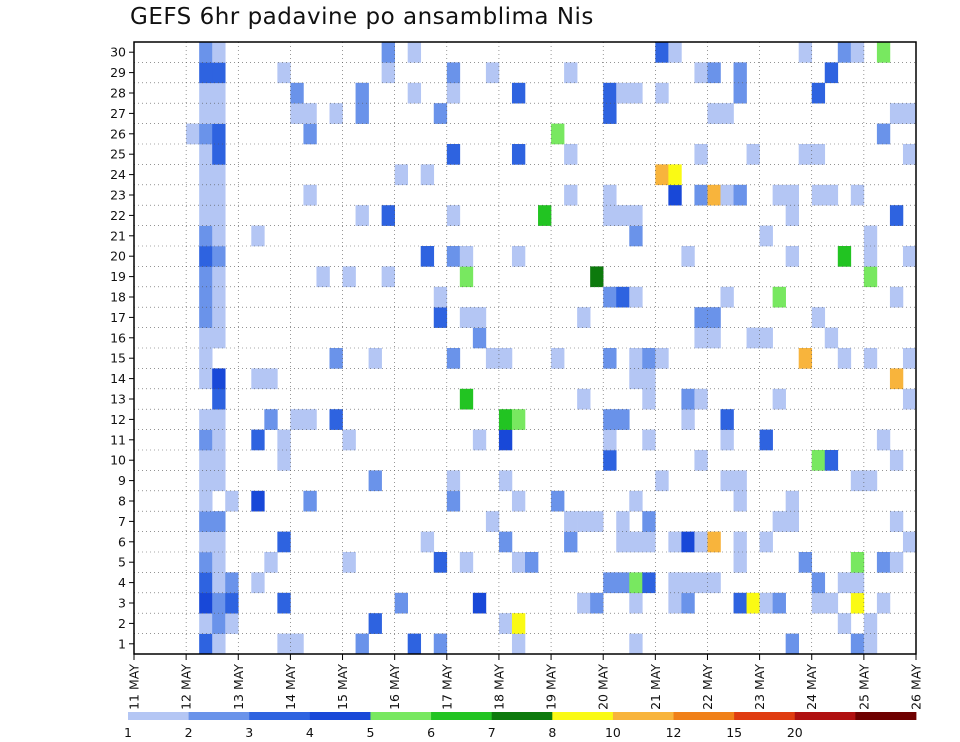  What do you see at coordinates (290, 687) in the screenshot?
I see `x-tick-label: 14 MAY` at bounding box center [290, 687].